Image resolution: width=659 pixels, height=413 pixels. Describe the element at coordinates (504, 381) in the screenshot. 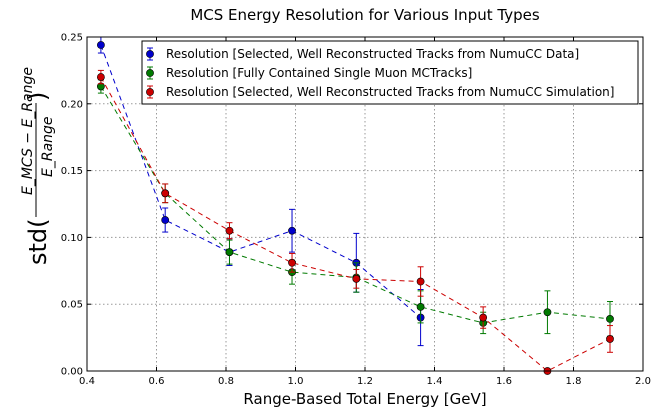

I see `x-tick-label: 1.6` at that location.